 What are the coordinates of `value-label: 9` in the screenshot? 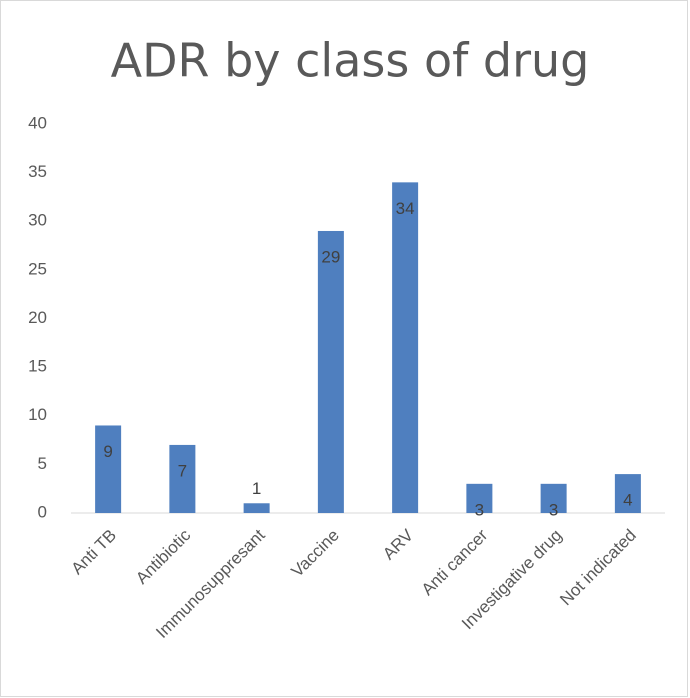 It's located at (107, 451).